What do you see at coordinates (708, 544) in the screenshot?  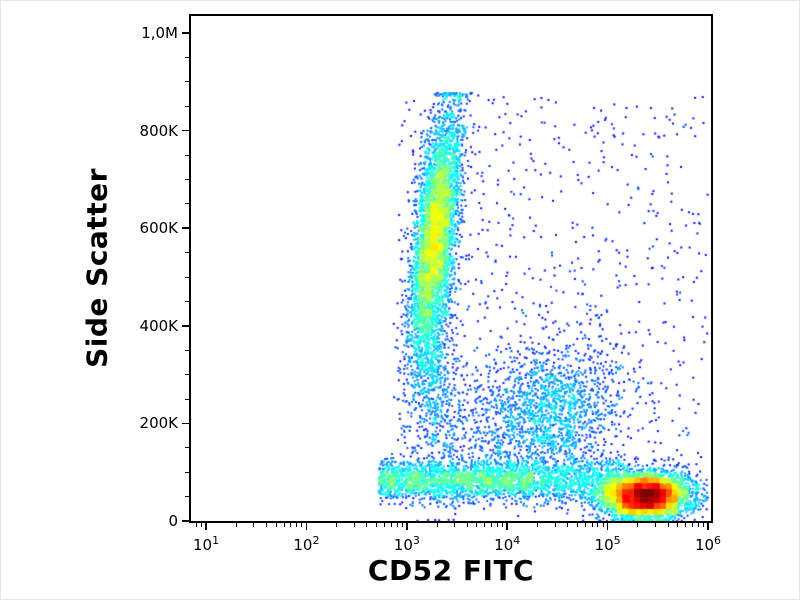 I see `x-tick-label: 106` at bounding box center [708, 544].